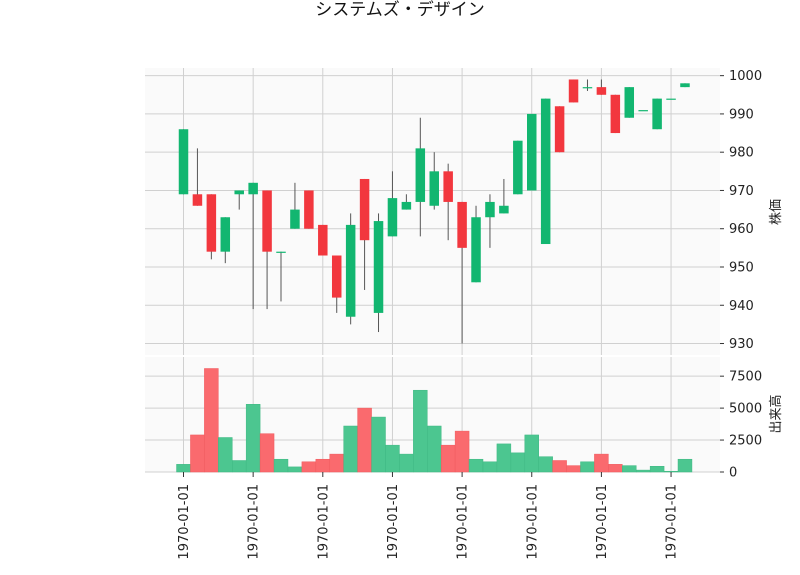  Describe the element at coordinates (741, 191) in the screenshot. I see `price-tick-label: 970` at that location.